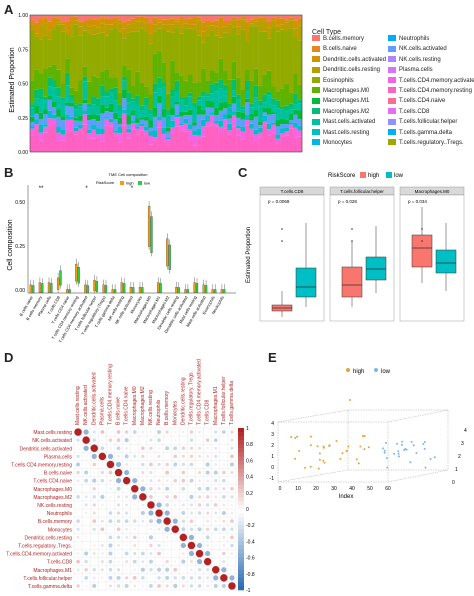 The width and height of the screenshot is (474, 596). Describe the element at coordinates (60, 514) in the screenshot. I see `panel-d-row-label: Neutrophils` at that location.